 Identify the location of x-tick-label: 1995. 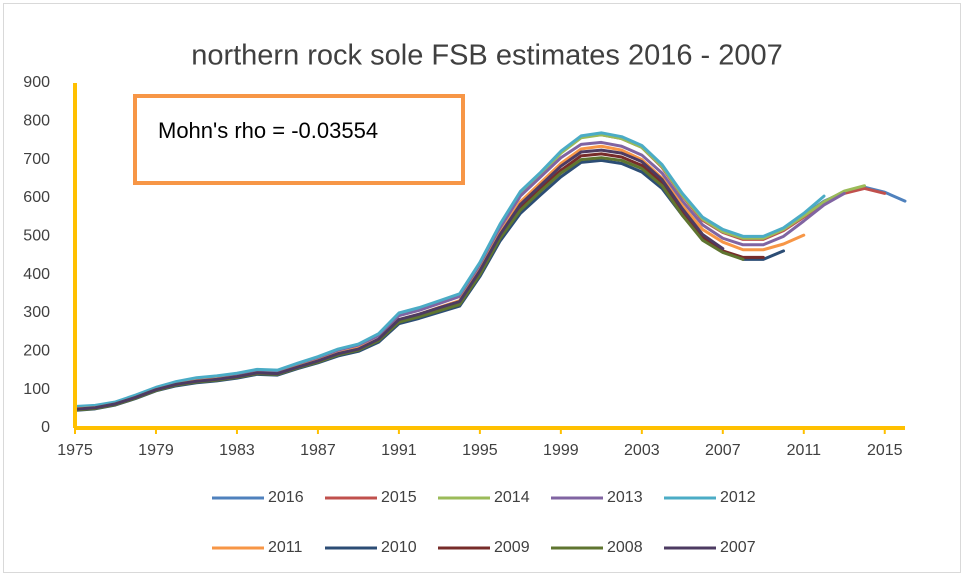
(480, 450).